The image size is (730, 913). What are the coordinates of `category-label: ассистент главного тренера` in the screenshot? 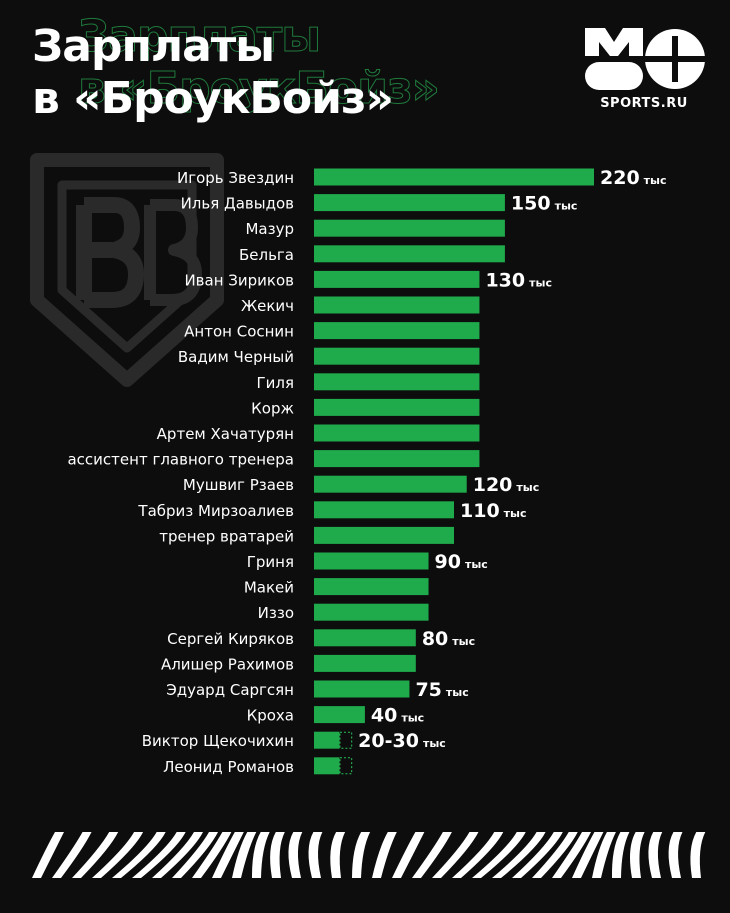 It's located at (180, 460).